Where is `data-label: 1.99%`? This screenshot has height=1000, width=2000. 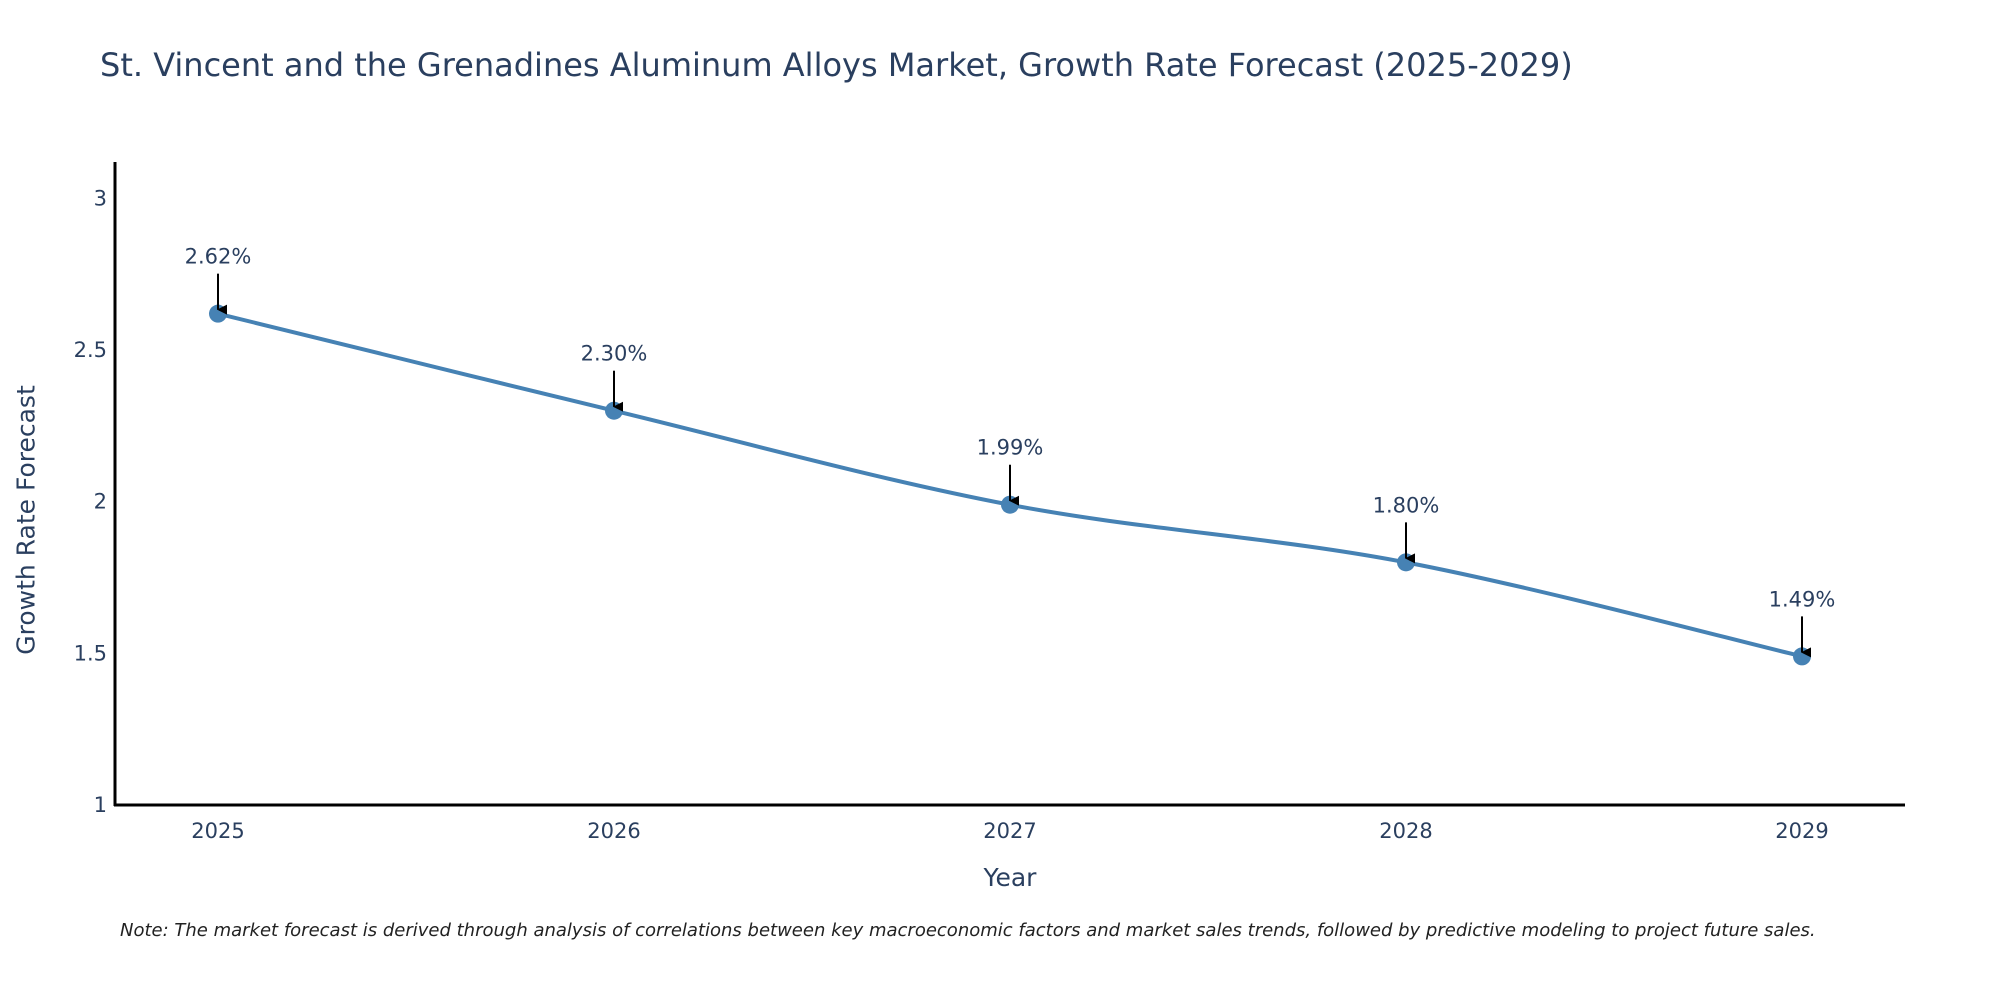 data-label: 1.99% is located at coordinates (1010, 448).